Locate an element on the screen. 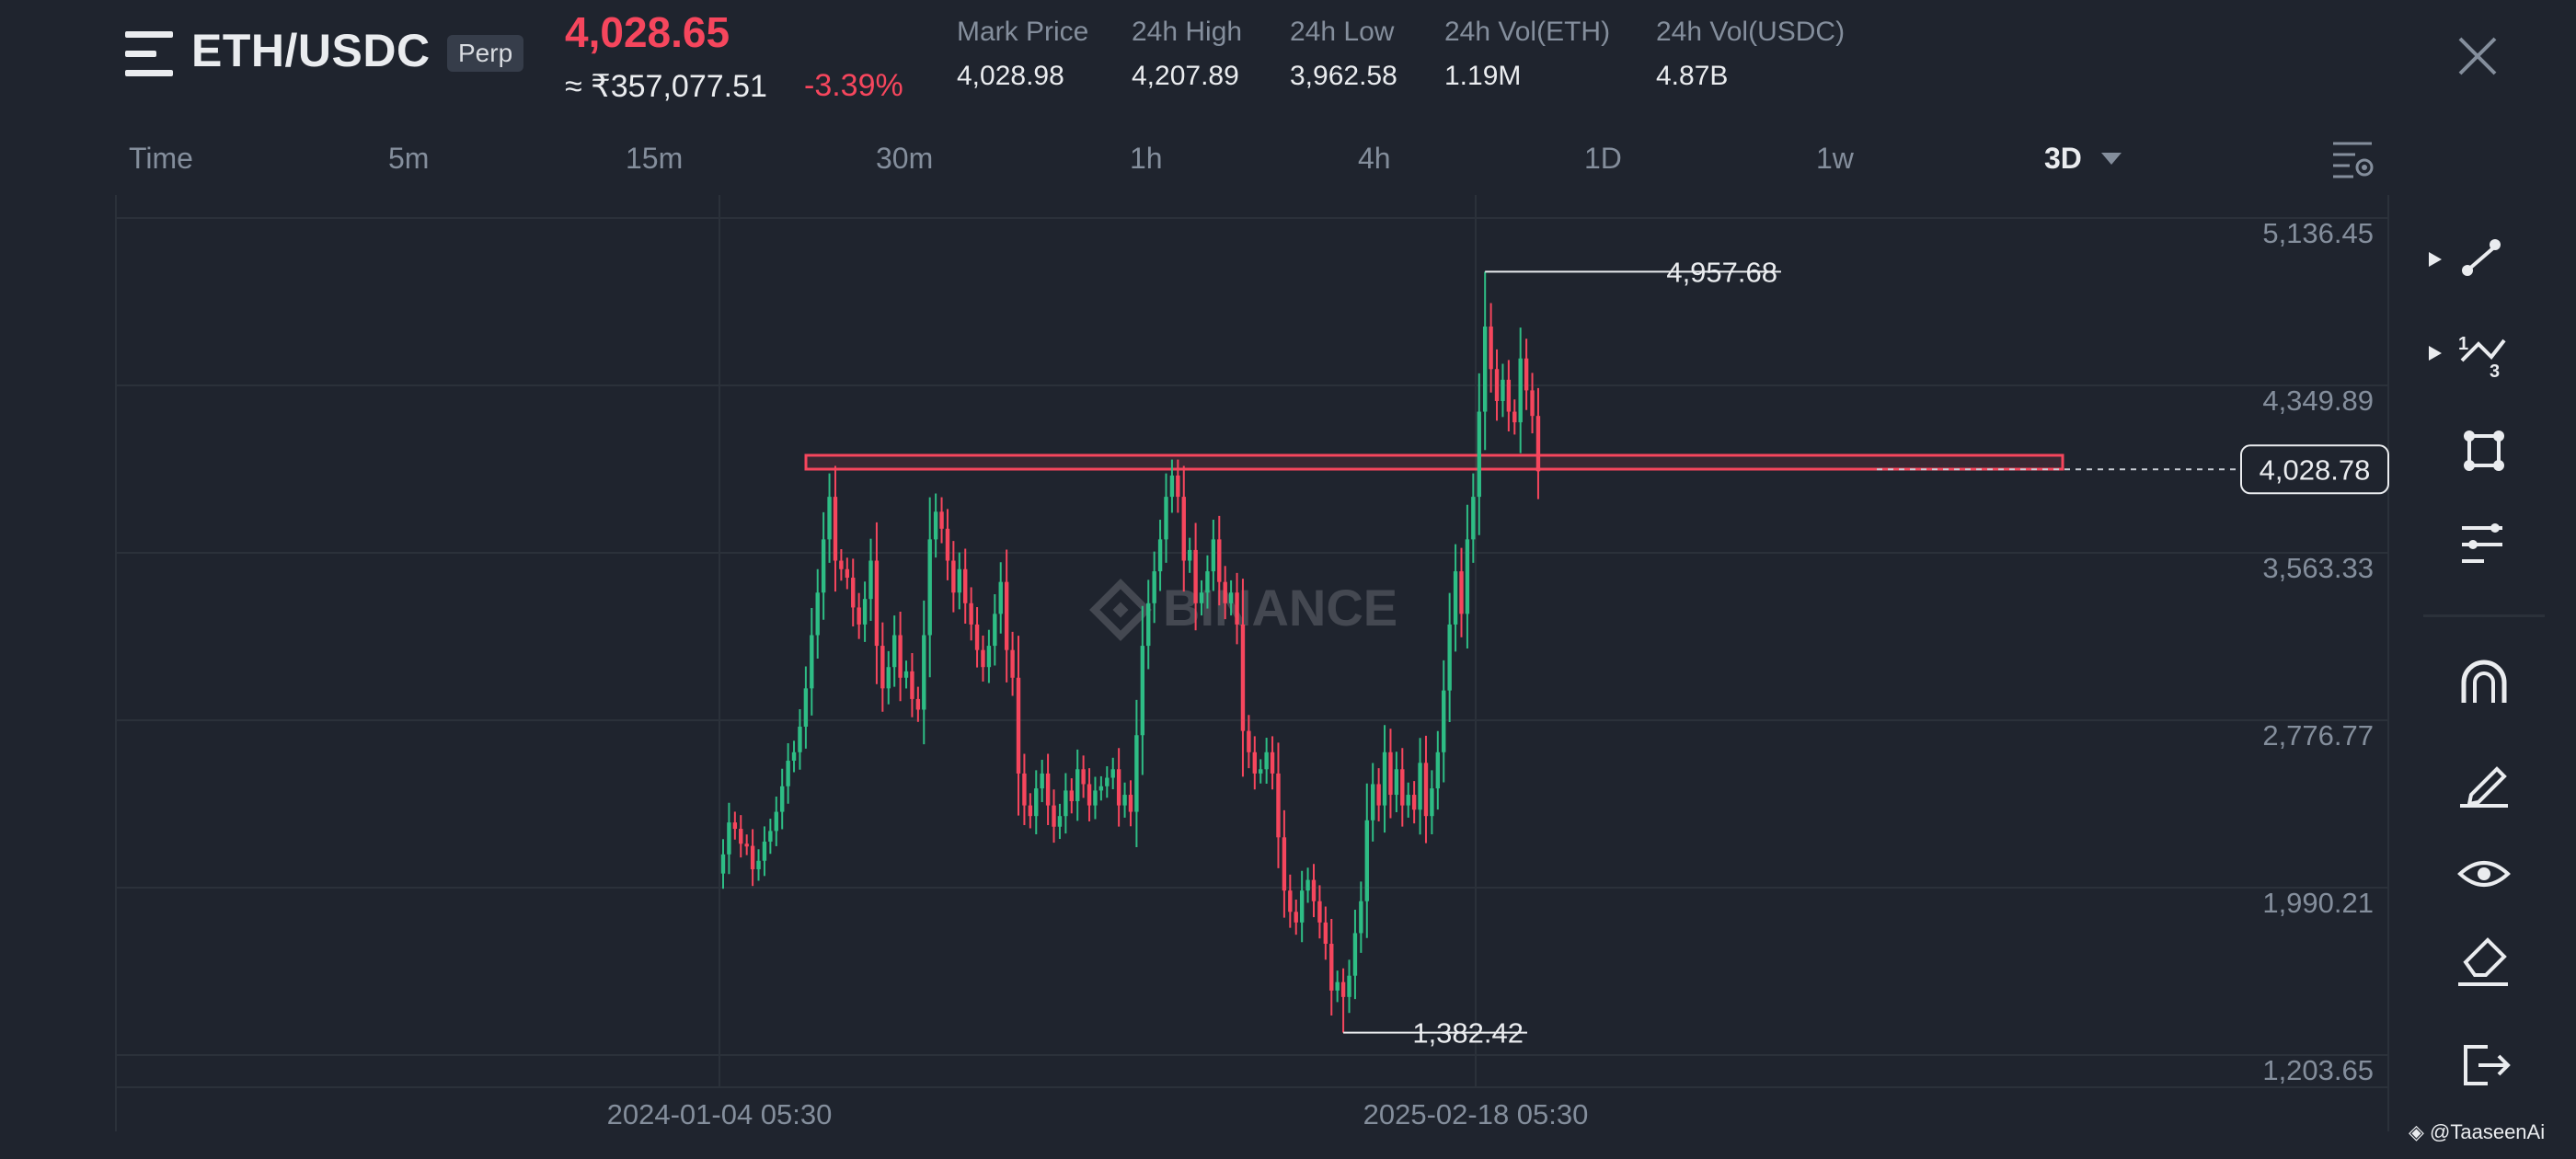 Image resolution: width=2576 pixels, height=1159 pixels. tf-4h: 4h is located at coordinates (1374, 158).